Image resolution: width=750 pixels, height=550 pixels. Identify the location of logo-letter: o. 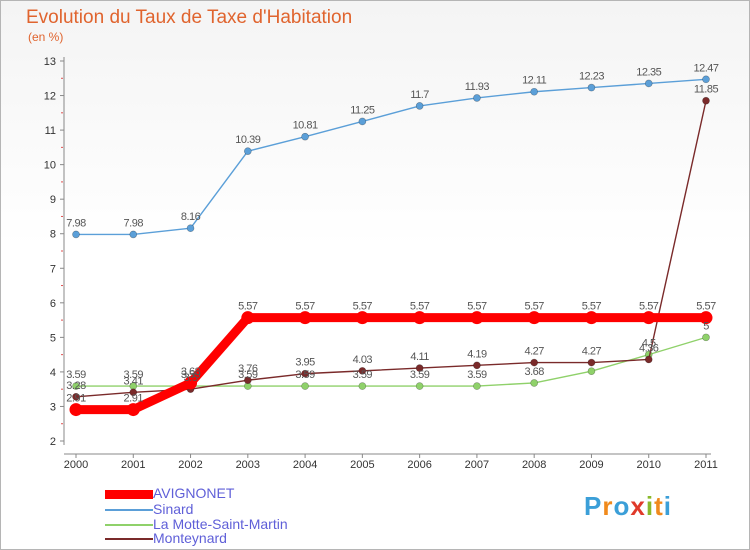
(622, 506).